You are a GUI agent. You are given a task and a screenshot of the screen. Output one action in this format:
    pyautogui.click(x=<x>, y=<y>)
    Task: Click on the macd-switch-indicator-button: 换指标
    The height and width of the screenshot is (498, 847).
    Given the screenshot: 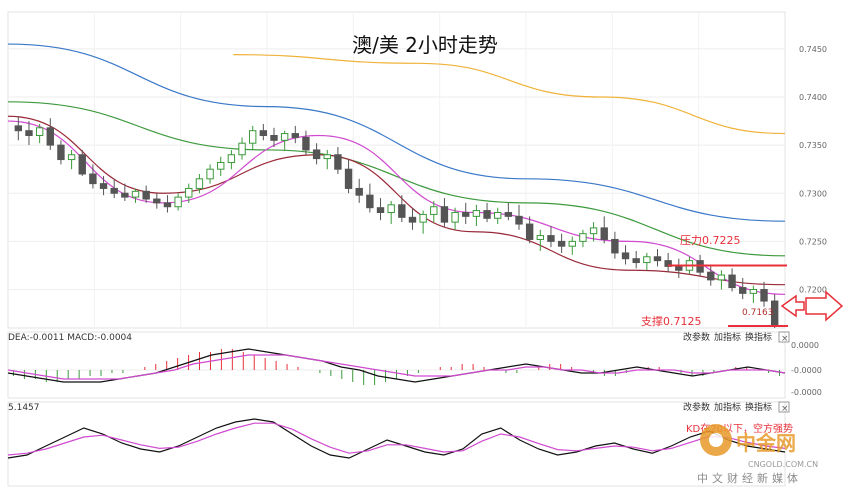 What is the action you would take?
    pyautogui.click(x=758, y=337)
    